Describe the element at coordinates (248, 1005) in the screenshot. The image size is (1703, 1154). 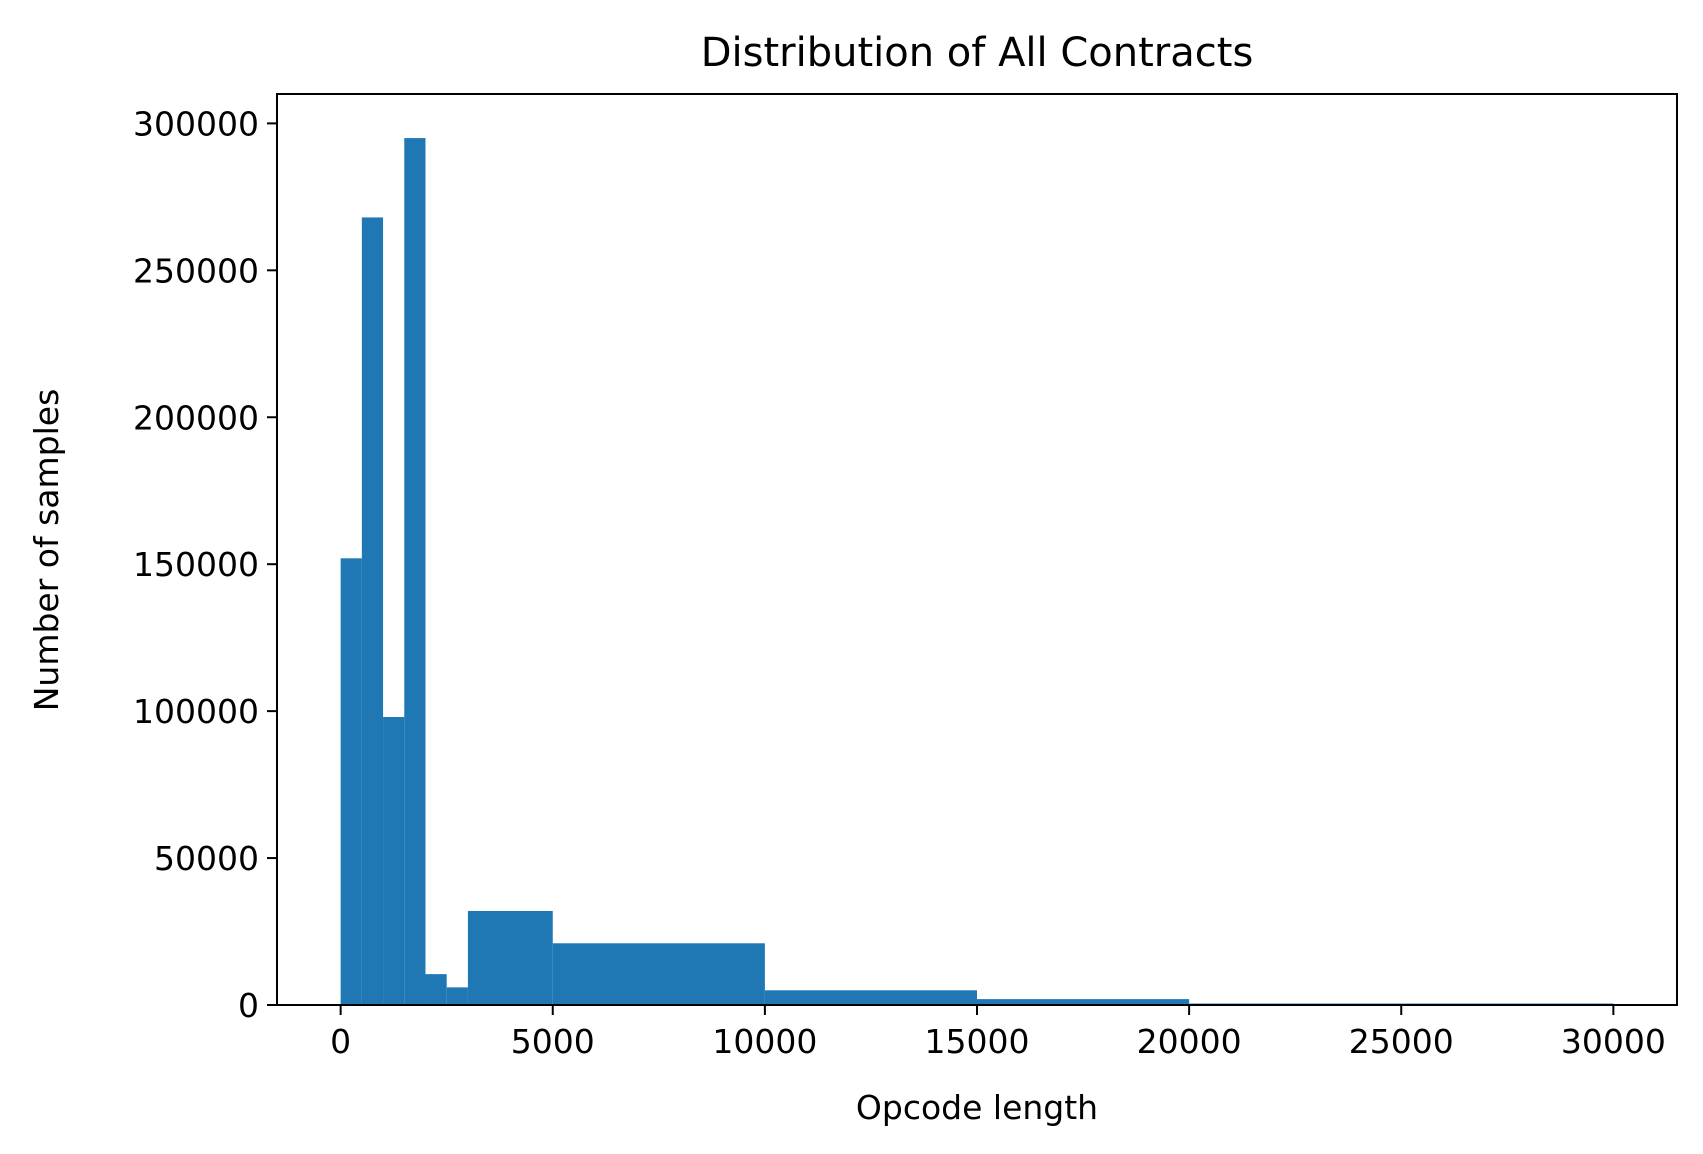
I see `y-tick-label: 0` at that location.